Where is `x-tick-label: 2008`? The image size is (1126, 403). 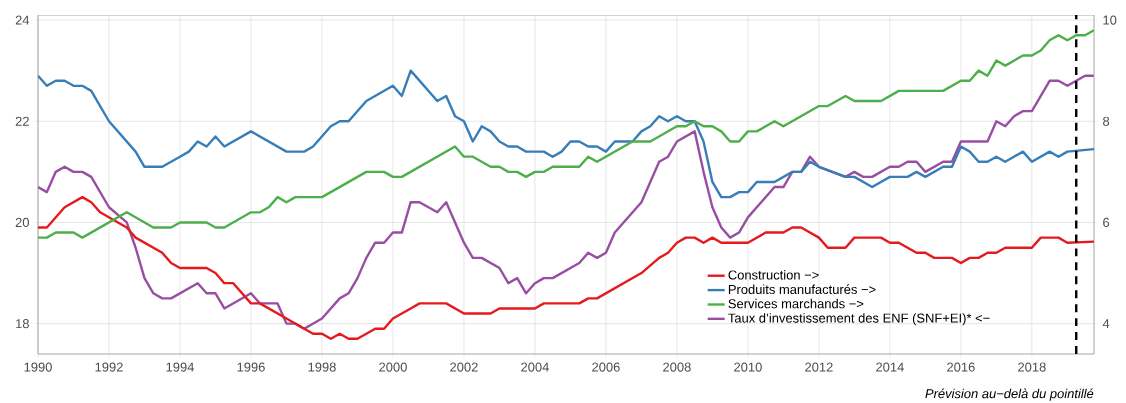 x-tick-label: 2008 is located at coordinates (677, 367).